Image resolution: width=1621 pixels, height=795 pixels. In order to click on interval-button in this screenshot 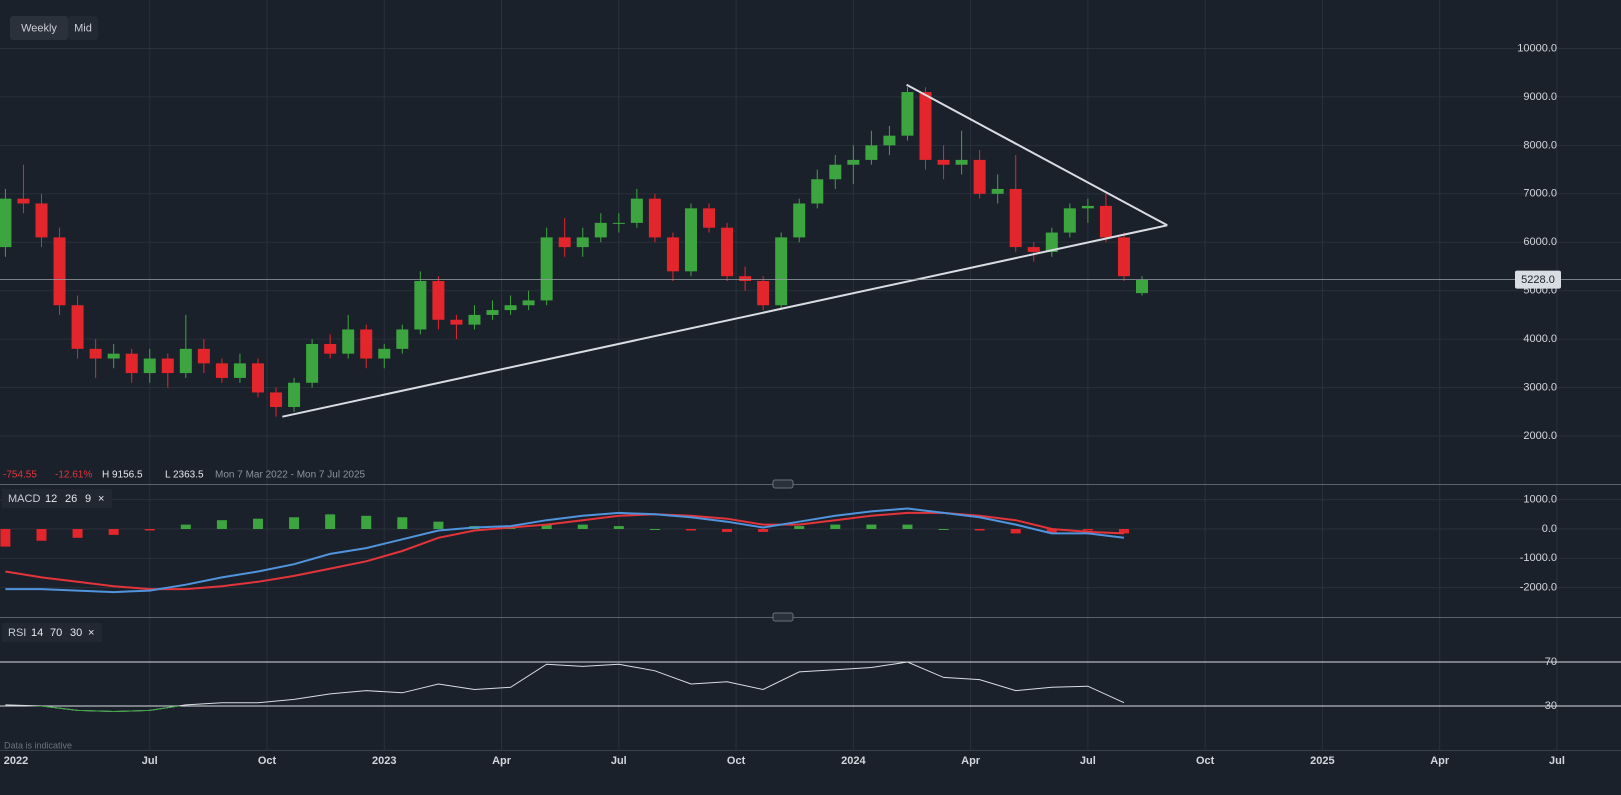, I will do `click(39, 28)`.